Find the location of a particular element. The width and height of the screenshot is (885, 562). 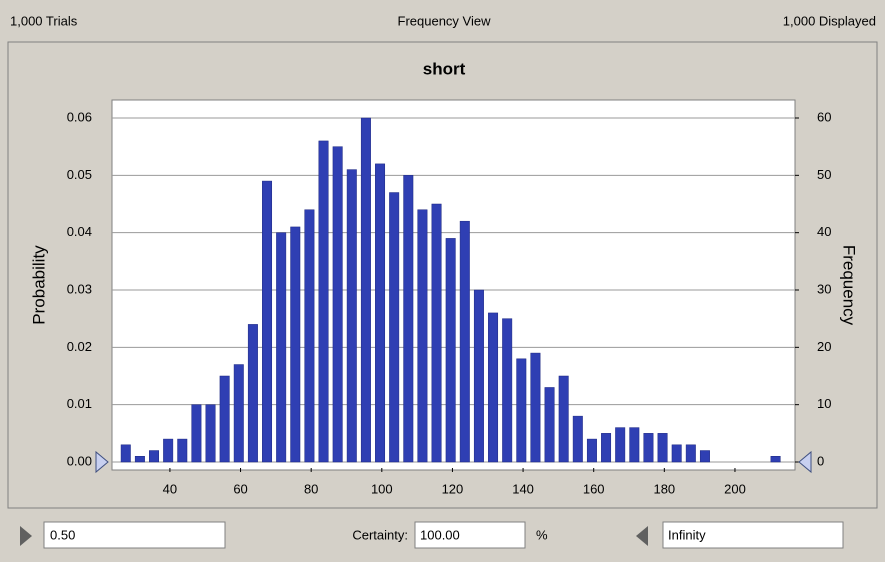

x-tick-label: 40 is located at coordinates (170, 488).